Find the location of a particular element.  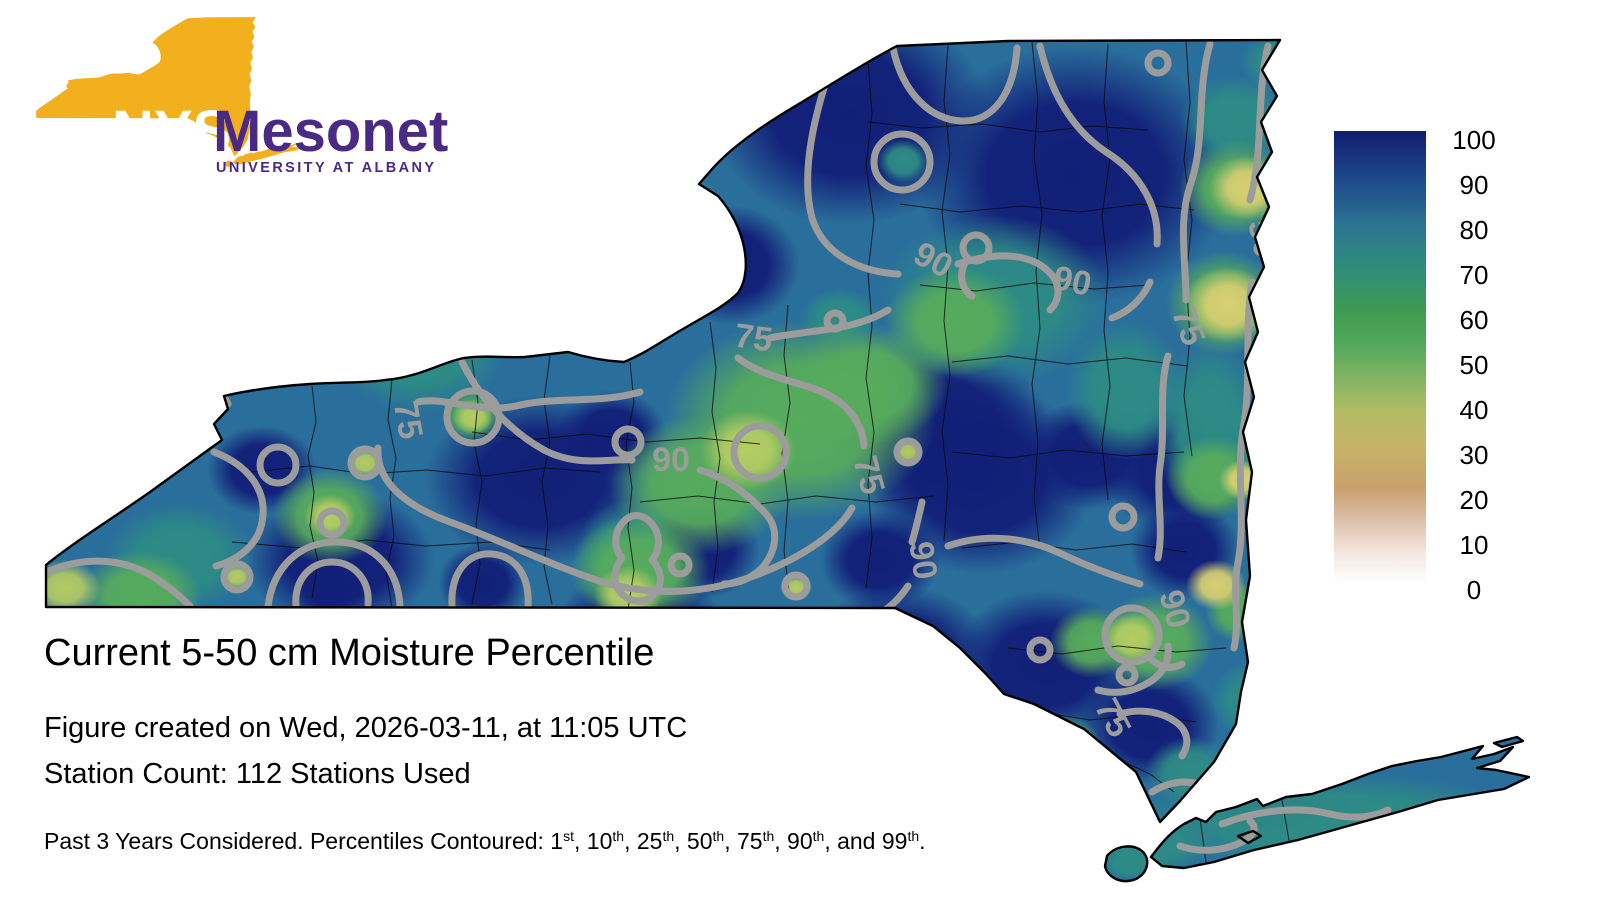

footnote-text: , 50 is located at coordinates (693, 841).